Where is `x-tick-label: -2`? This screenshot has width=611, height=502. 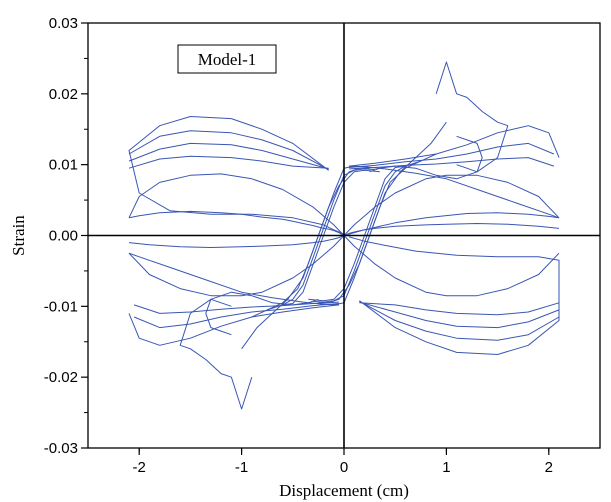
x-tick-label: -2 is located at coordinates (139, 467).